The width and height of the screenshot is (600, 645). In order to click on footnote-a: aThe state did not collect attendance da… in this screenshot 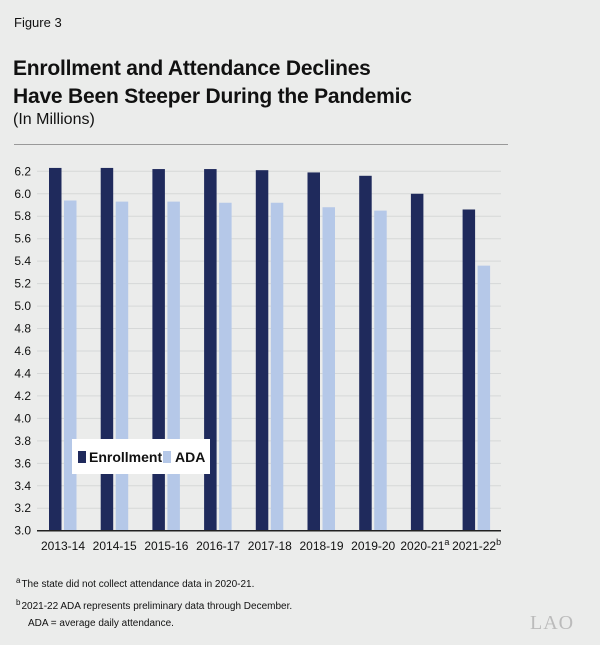, I will do `click(135, 583)`.